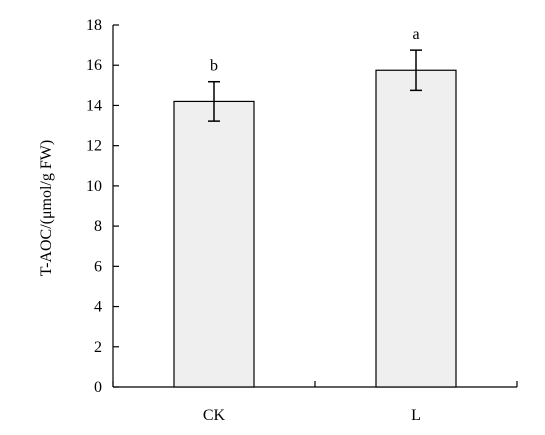 The height and width of the screenshot is (435, 545). Describe the element at coordinates (94, 186) in the screenshot. I see `y-tick-label: 10` at that location.